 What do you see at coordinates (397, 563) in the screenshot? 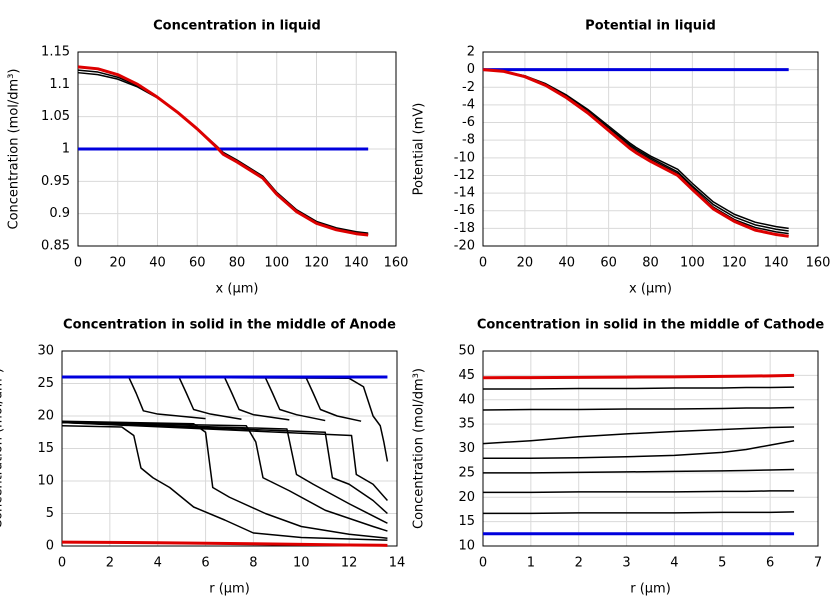
I see `x-tick-label: 14` at bounding box center [397, 563].